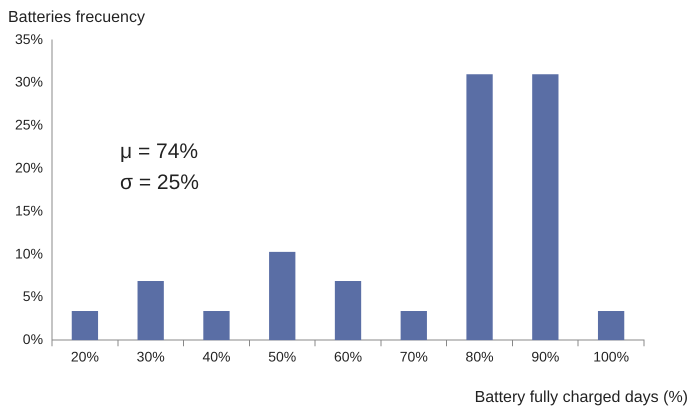 The width and height of the screenshot is (694, 409). Describe the element at coordinates (29, 38) in the screenshot. I see `y-tick-label: 35%` at that location.